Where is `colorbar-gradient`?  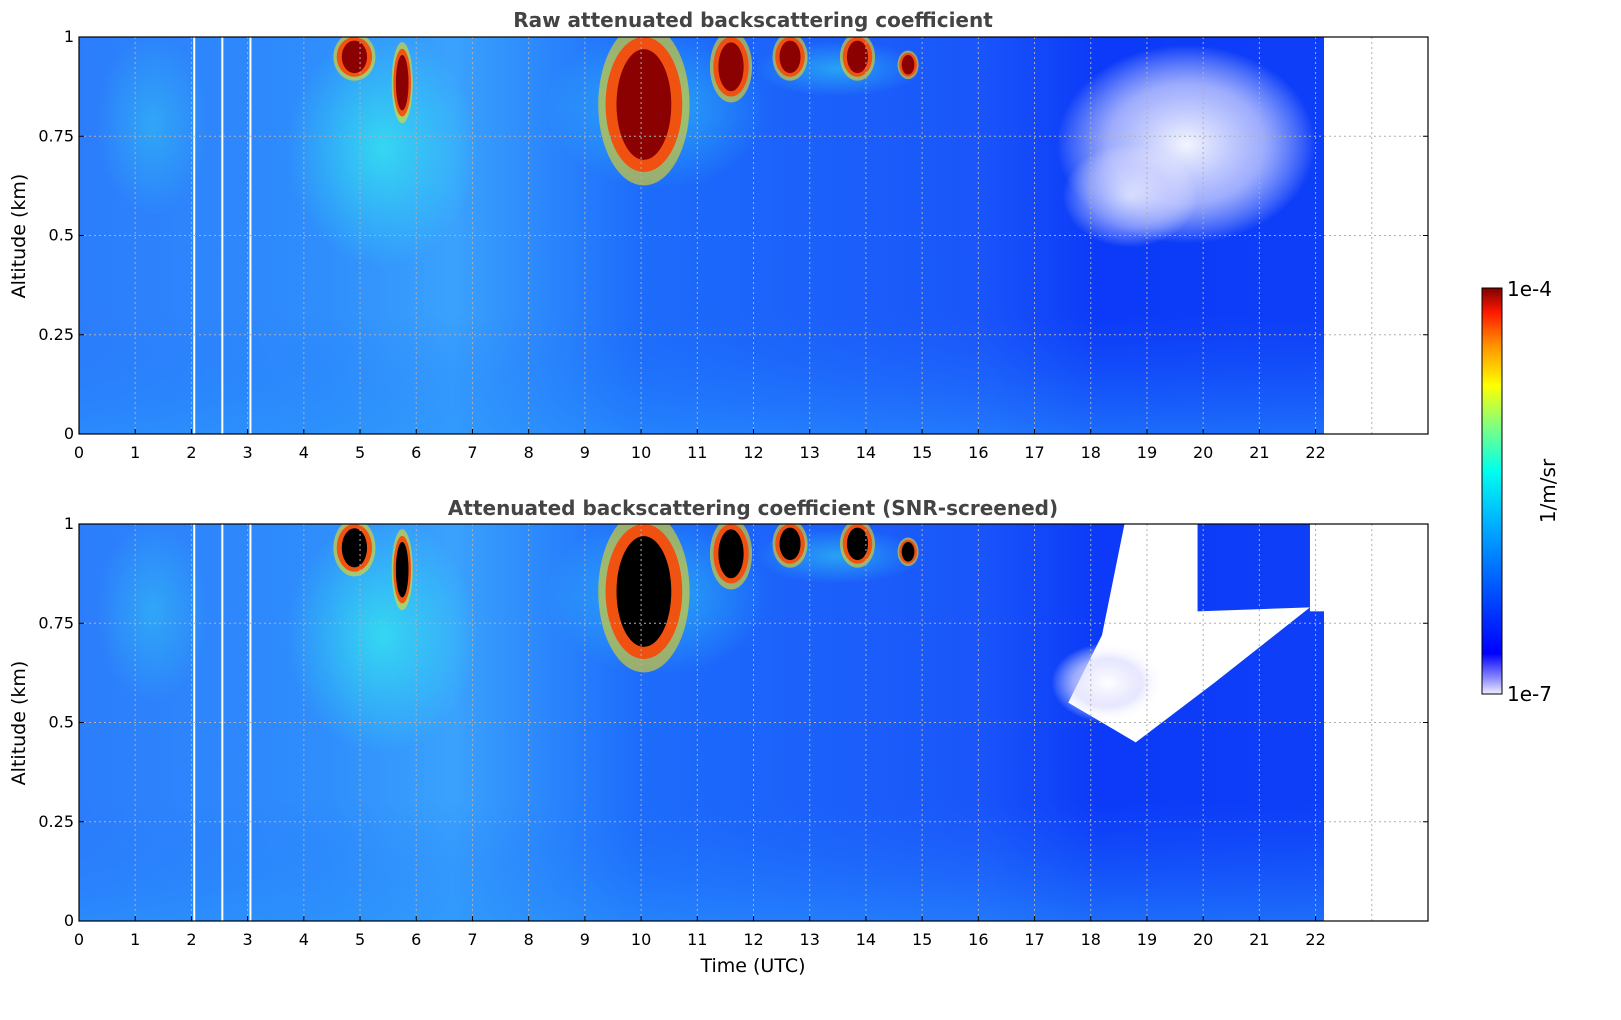 colorbar-gradient is located at coordinates (1492, 491).